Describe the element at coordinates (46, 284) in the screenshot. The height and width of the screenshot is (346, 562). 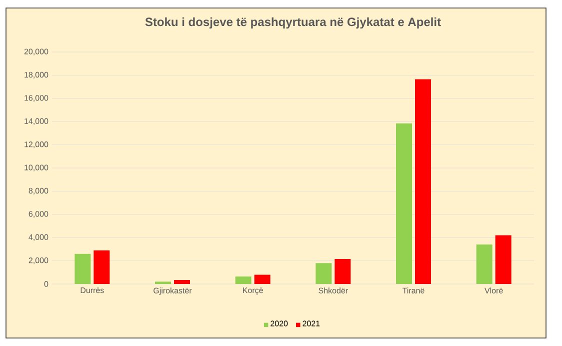
I see `y-tick-label: 0` at that location.